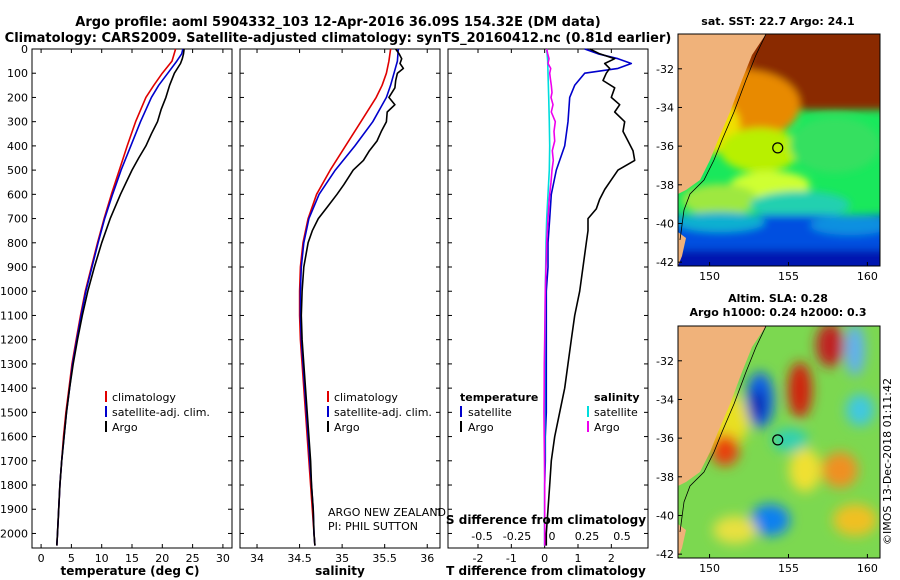 The image size is (900, 580). What do you see at coordinates (682, 249) in the screenshot?
I see `sst-map-land-south` at bounding box center [682, 249].